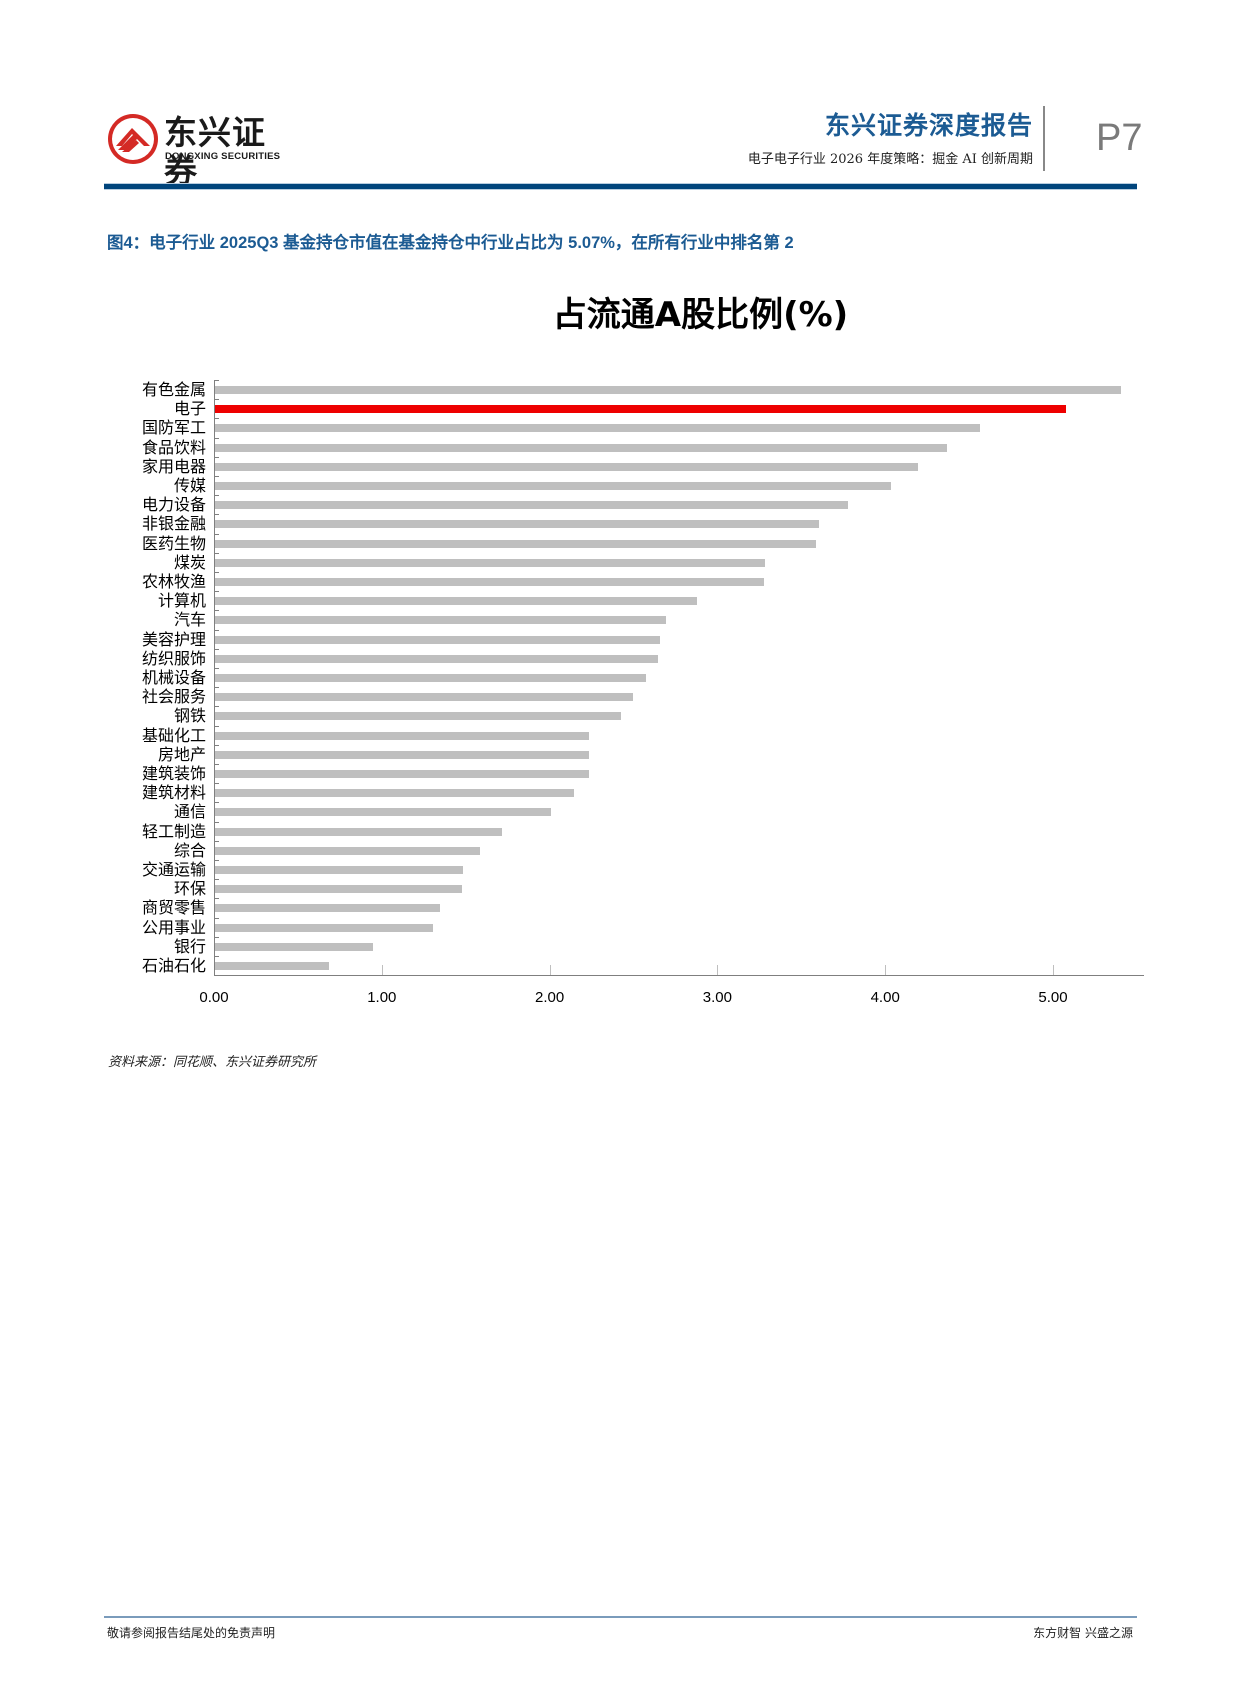  I want to click on x-axis-tick-label: 2.00, so click(549, 997).